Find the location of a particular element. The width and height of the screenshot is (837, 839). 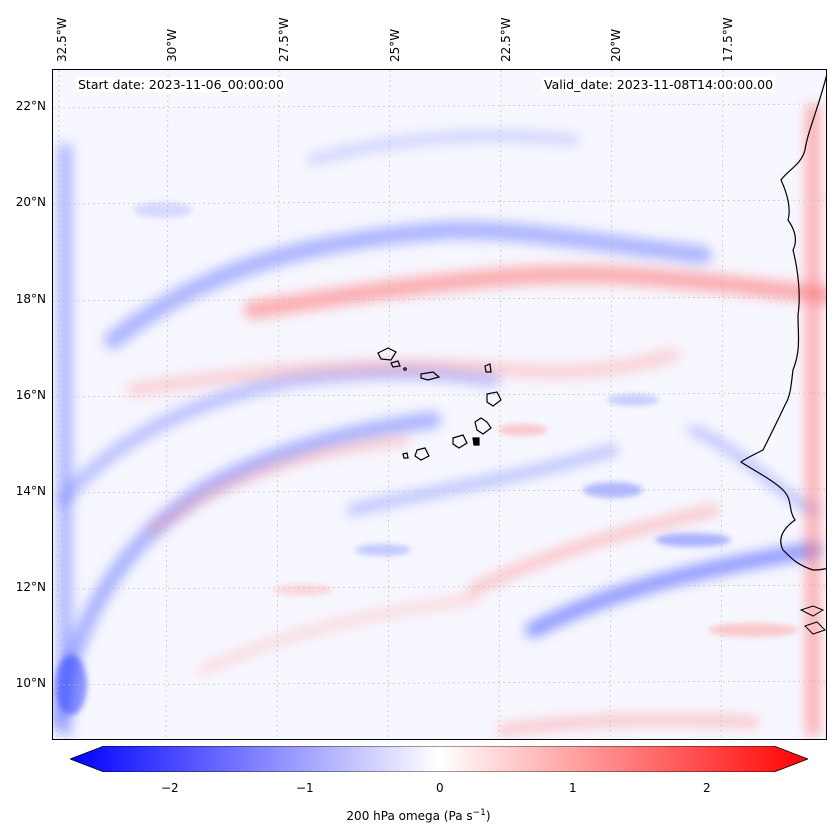

omega-band-red-arc is located at coordinates (278, 485).